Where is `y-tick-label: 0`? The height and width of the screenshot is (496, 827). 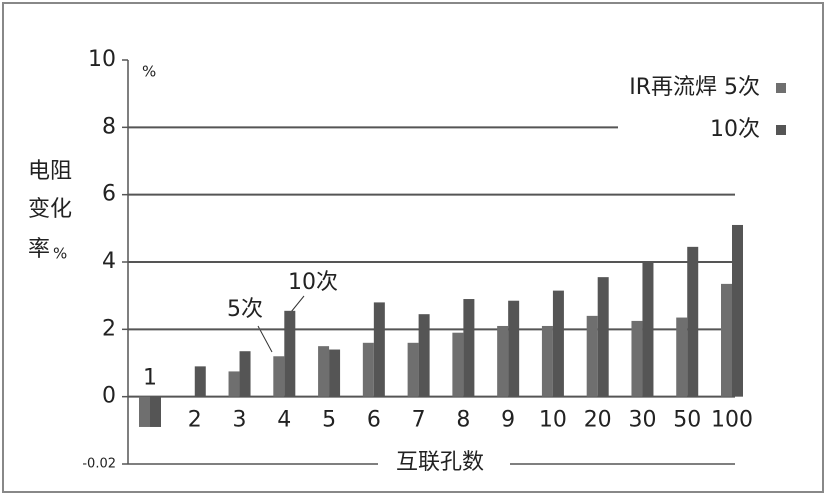
y-tick-label: 0 is located at coordinates (109, 396).